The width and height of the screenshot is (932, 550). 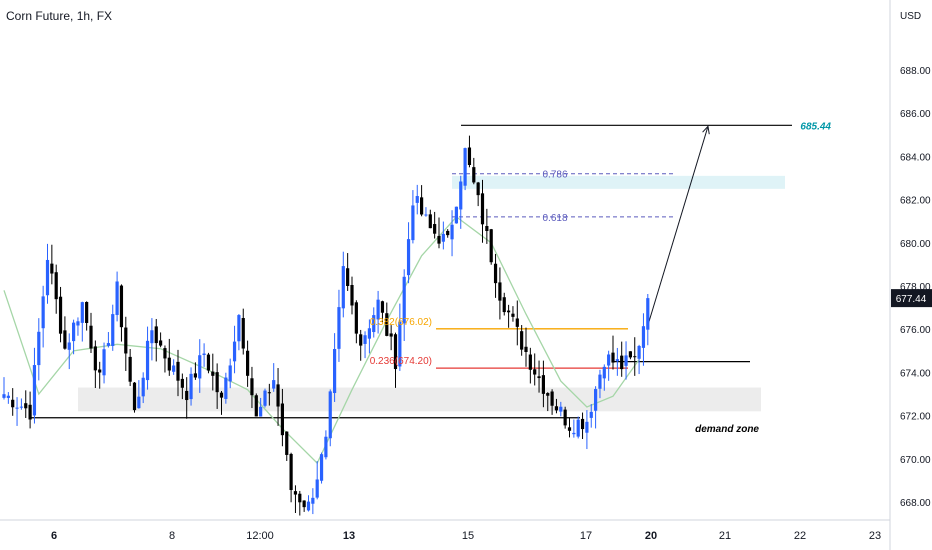 I want to click on time-tick-label: 22, so click(x=800, y=536).